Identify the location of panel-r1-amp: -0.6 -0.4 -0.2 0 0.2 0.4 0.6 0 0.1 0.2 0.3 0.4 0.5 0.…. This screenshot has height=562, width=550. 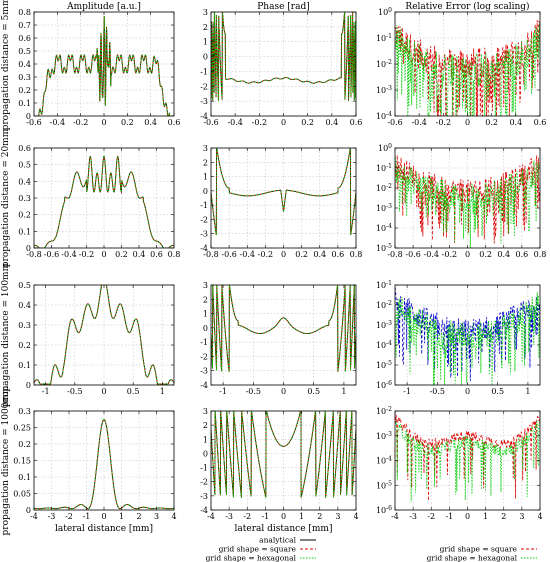
(99, 67).